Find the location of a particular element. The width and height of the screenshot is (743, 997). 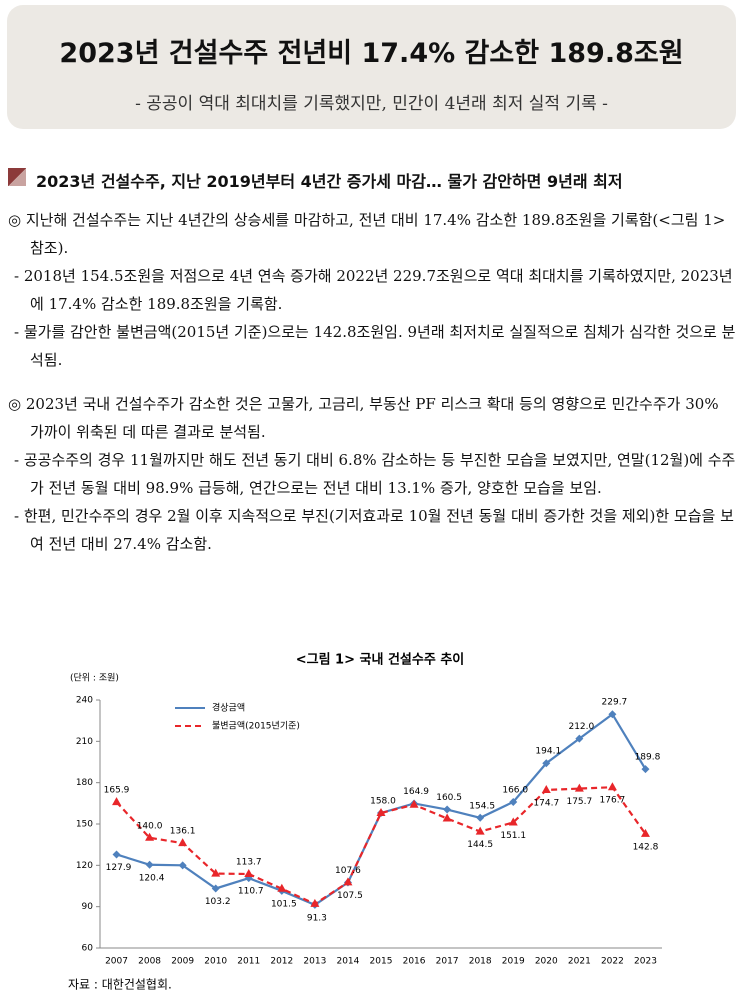

y-tick-label: 60 is located at coordinates (88, 949).